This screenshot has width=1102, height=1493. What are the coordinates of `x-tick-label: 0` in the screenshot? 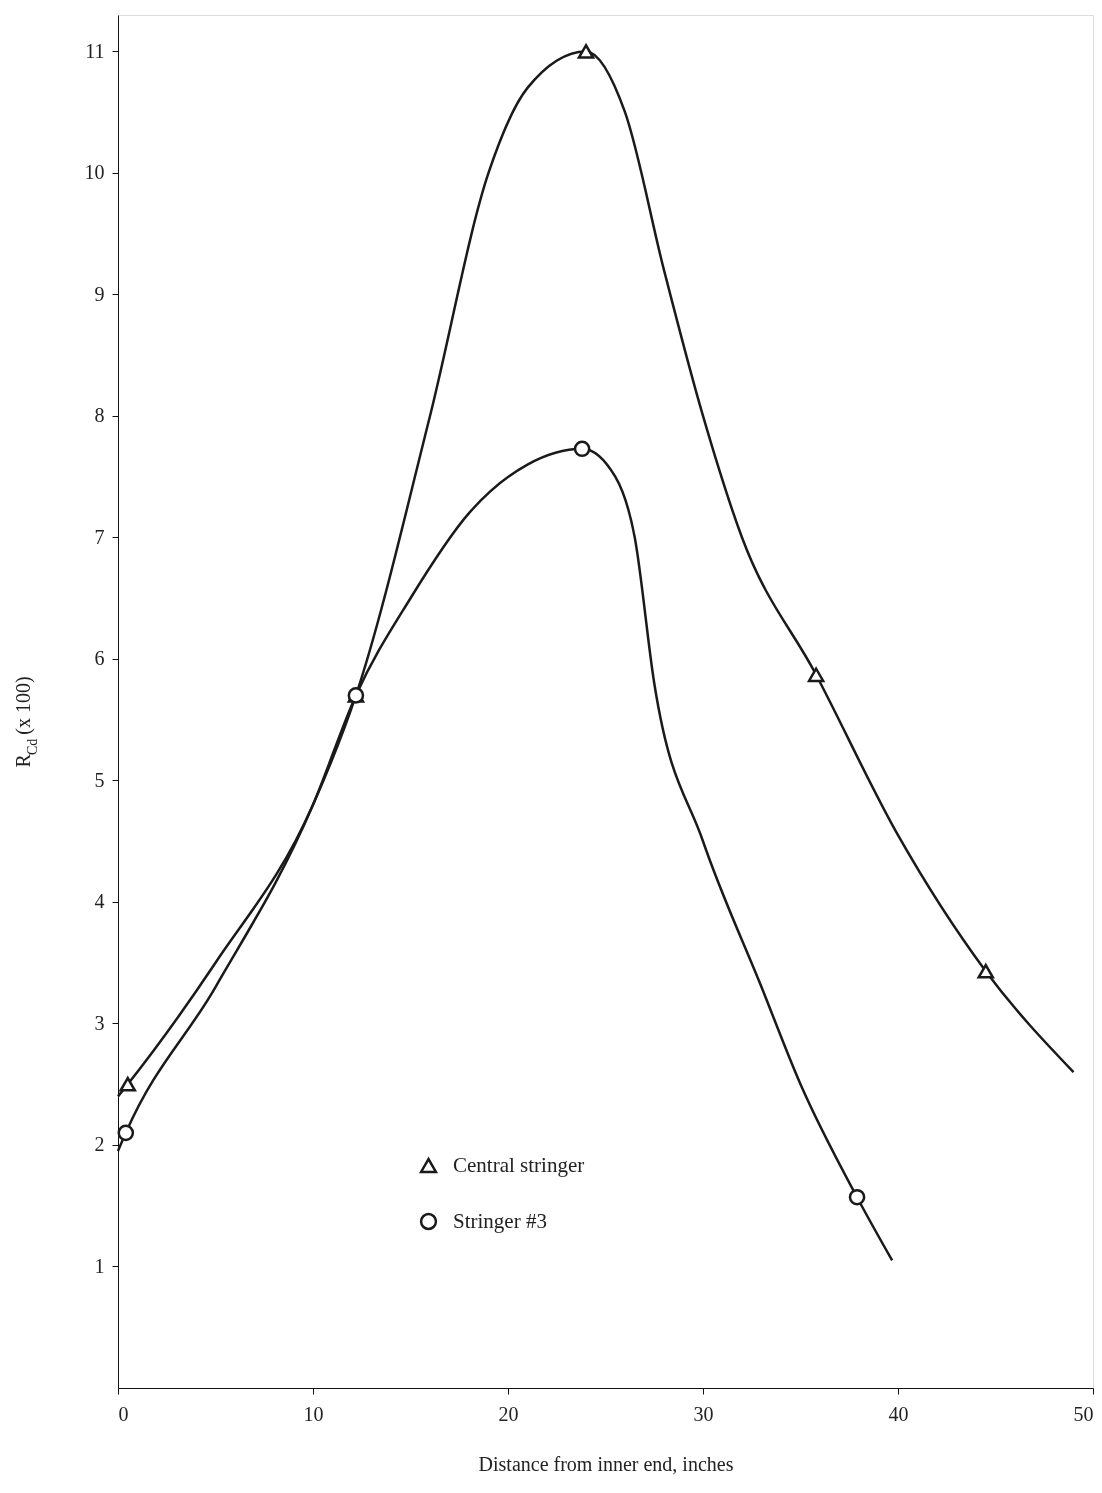 It's located at (123, 1413).